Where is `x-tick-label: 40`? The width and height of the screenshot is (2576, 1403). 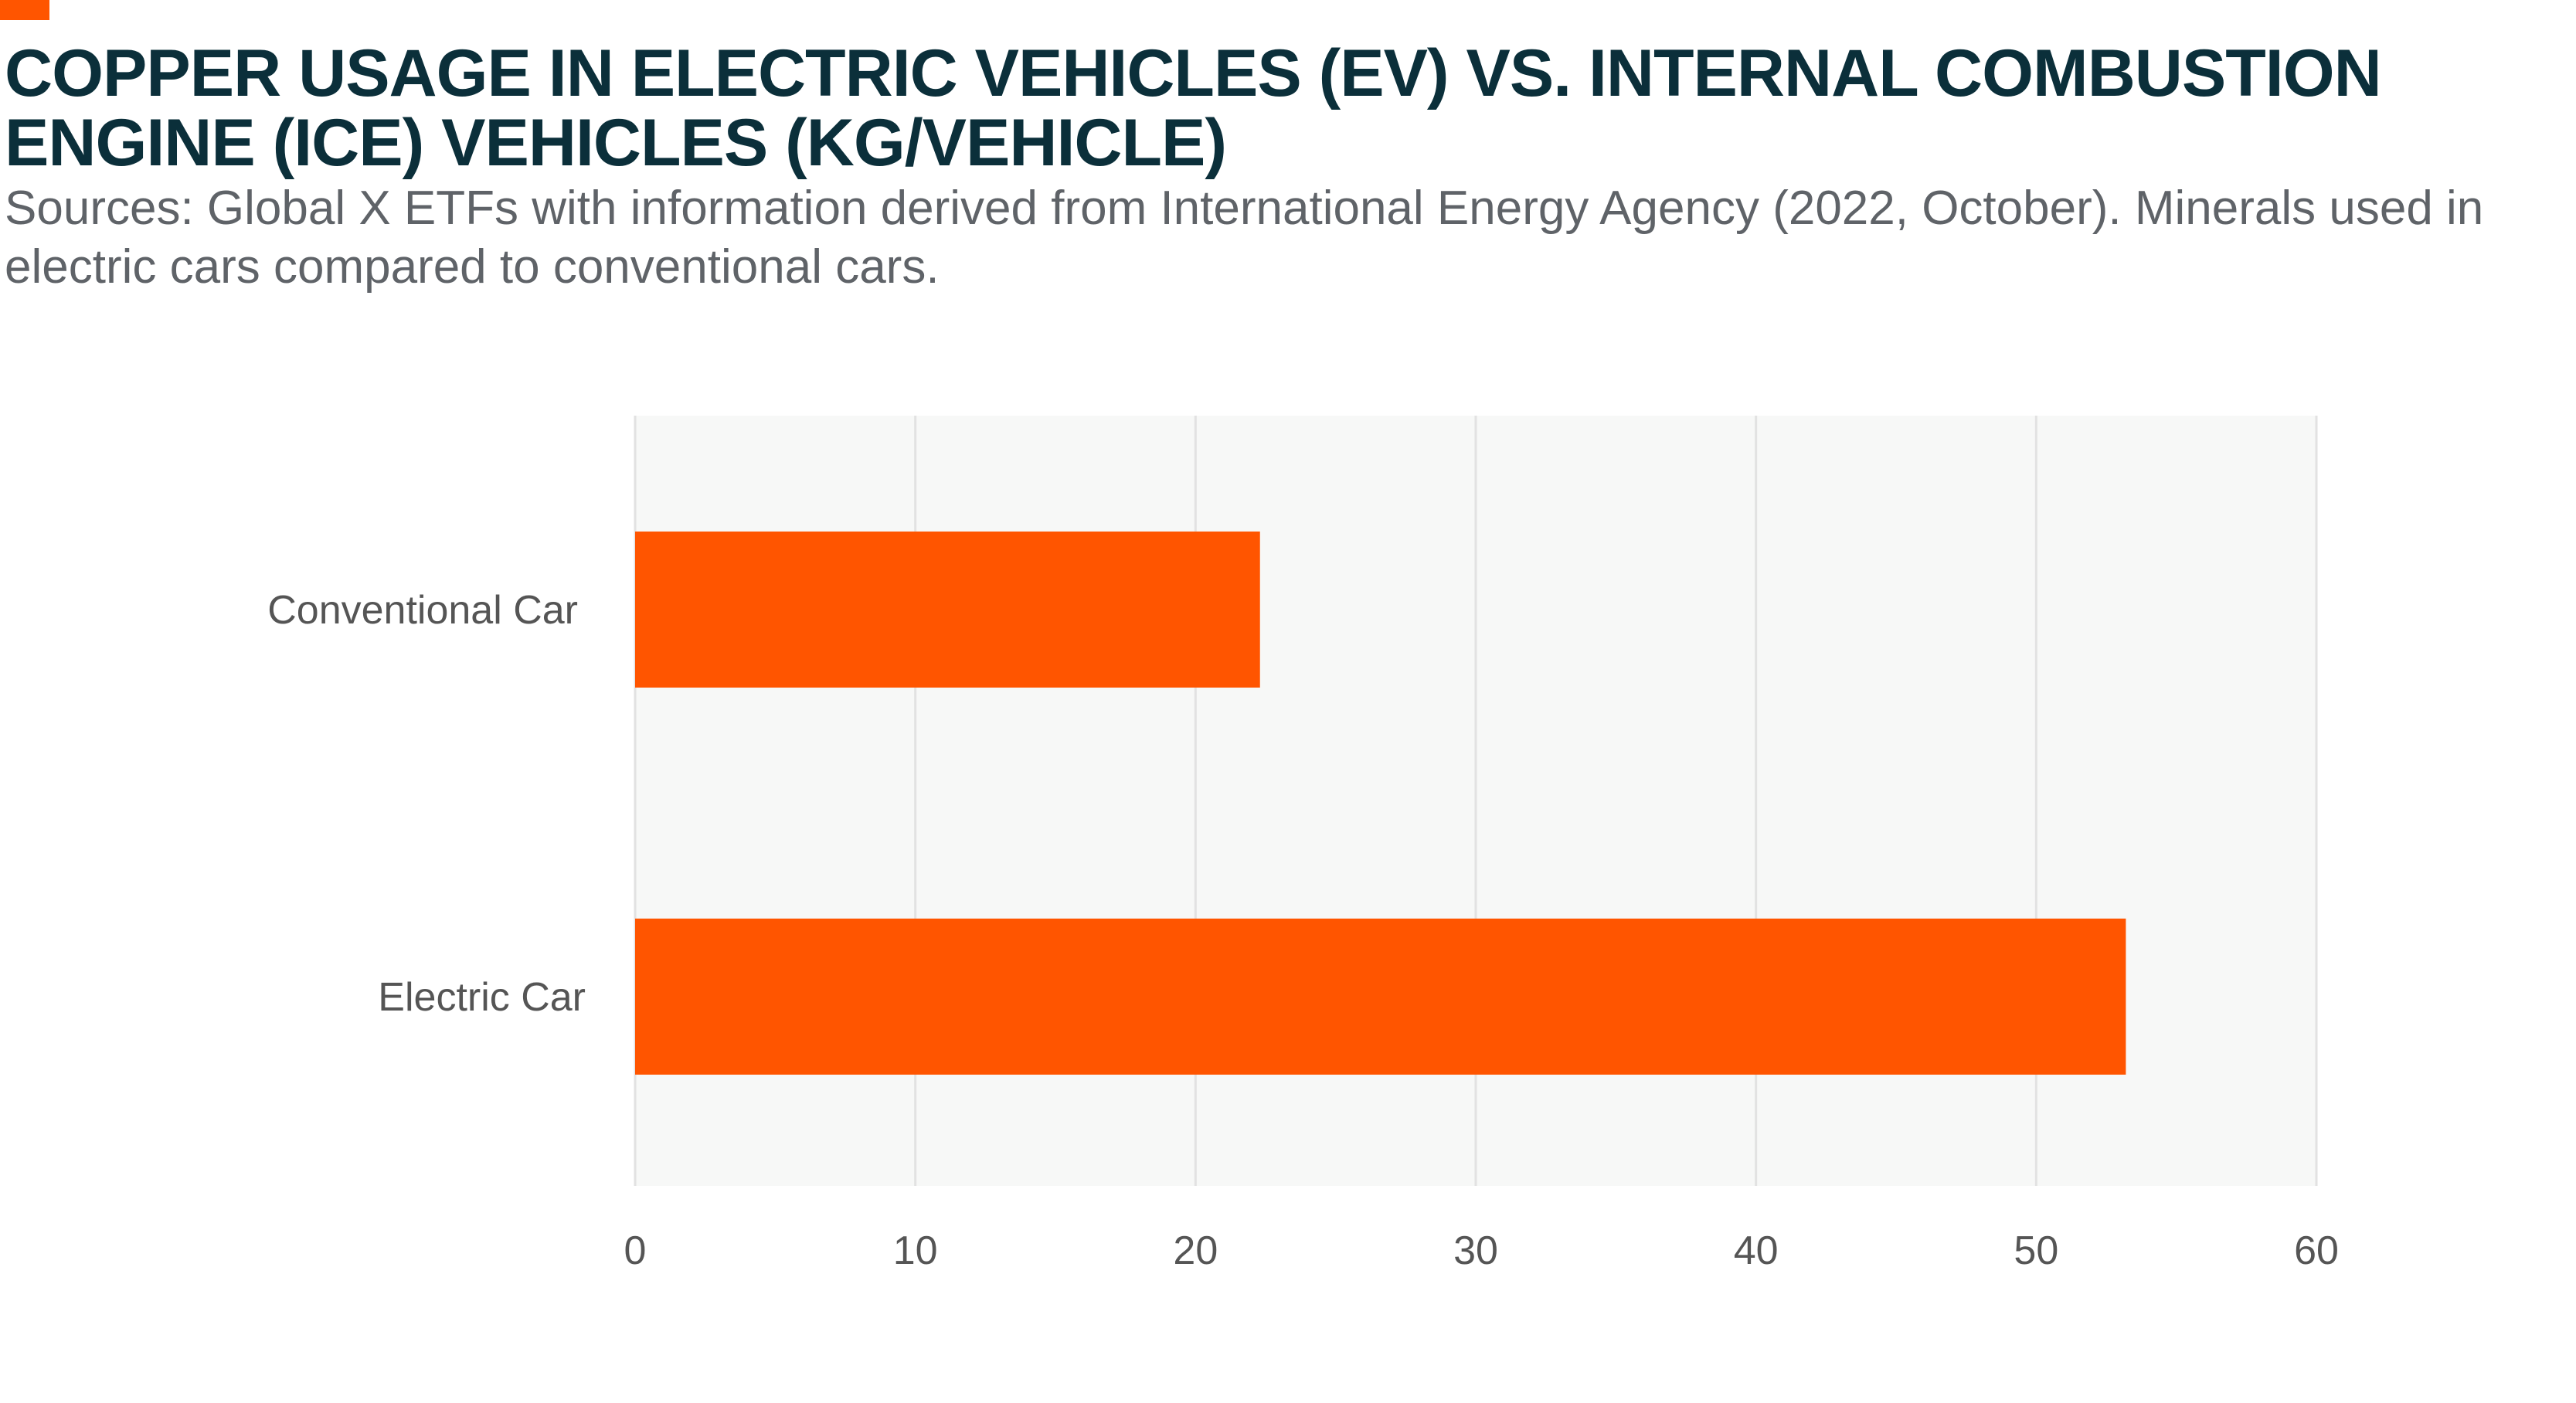 x-tick-label: 40 is located at coordinates (1756, 1251).